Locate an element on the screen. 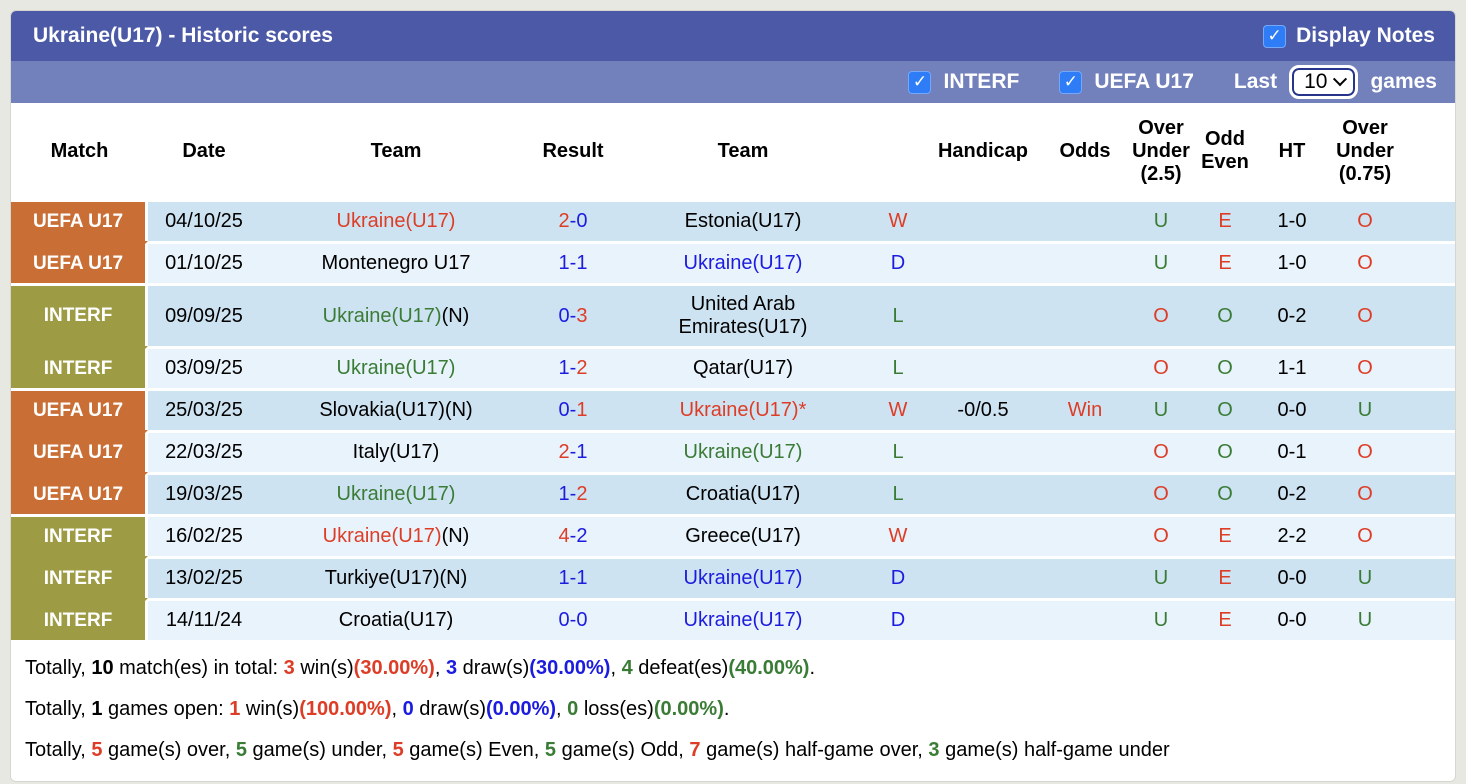 The width and height of the screenshot is (1466, 784). interf-filter-label: INTERF is located at coordinates (981, 81).